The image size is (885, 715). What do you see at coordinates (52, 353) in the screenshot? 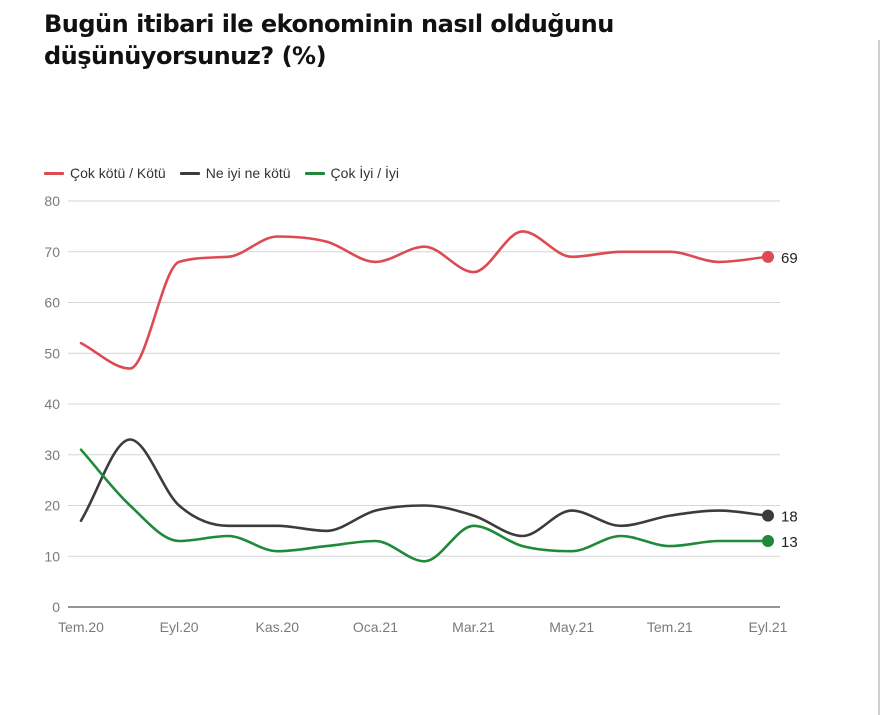
I see `y-tick-label: 50` at bounding box center [52, 353].